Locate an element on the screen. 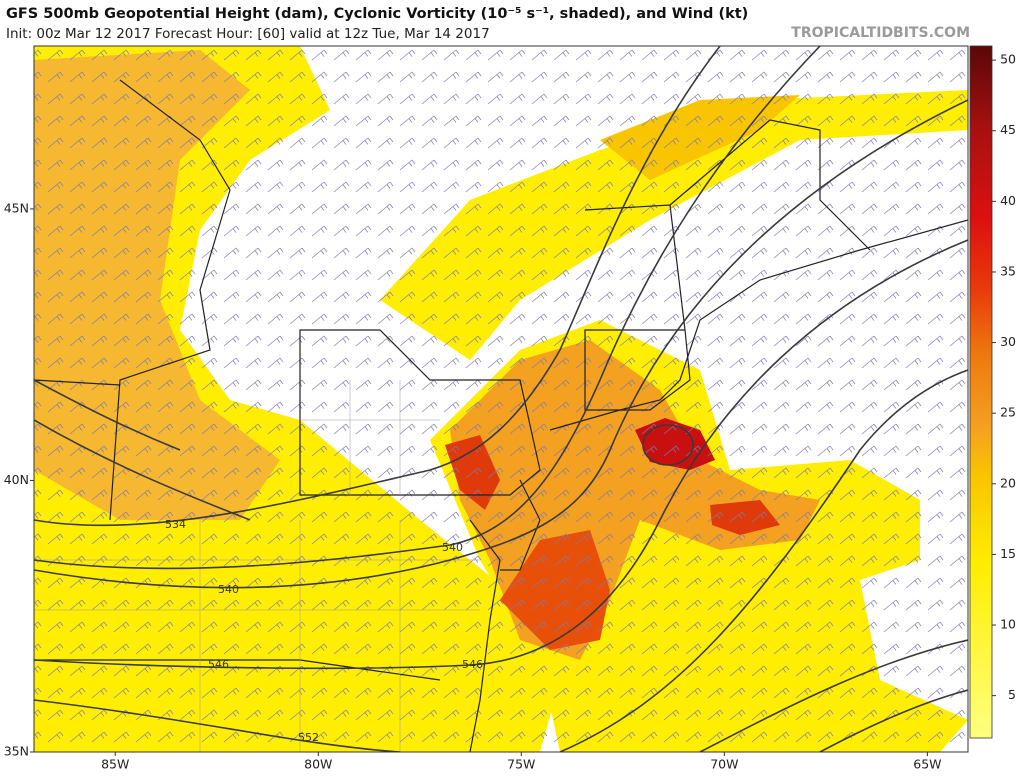 This screenshot has height=776, width=1024. colorbar-tick-label: 30 is located at coordinates (1008, 341).